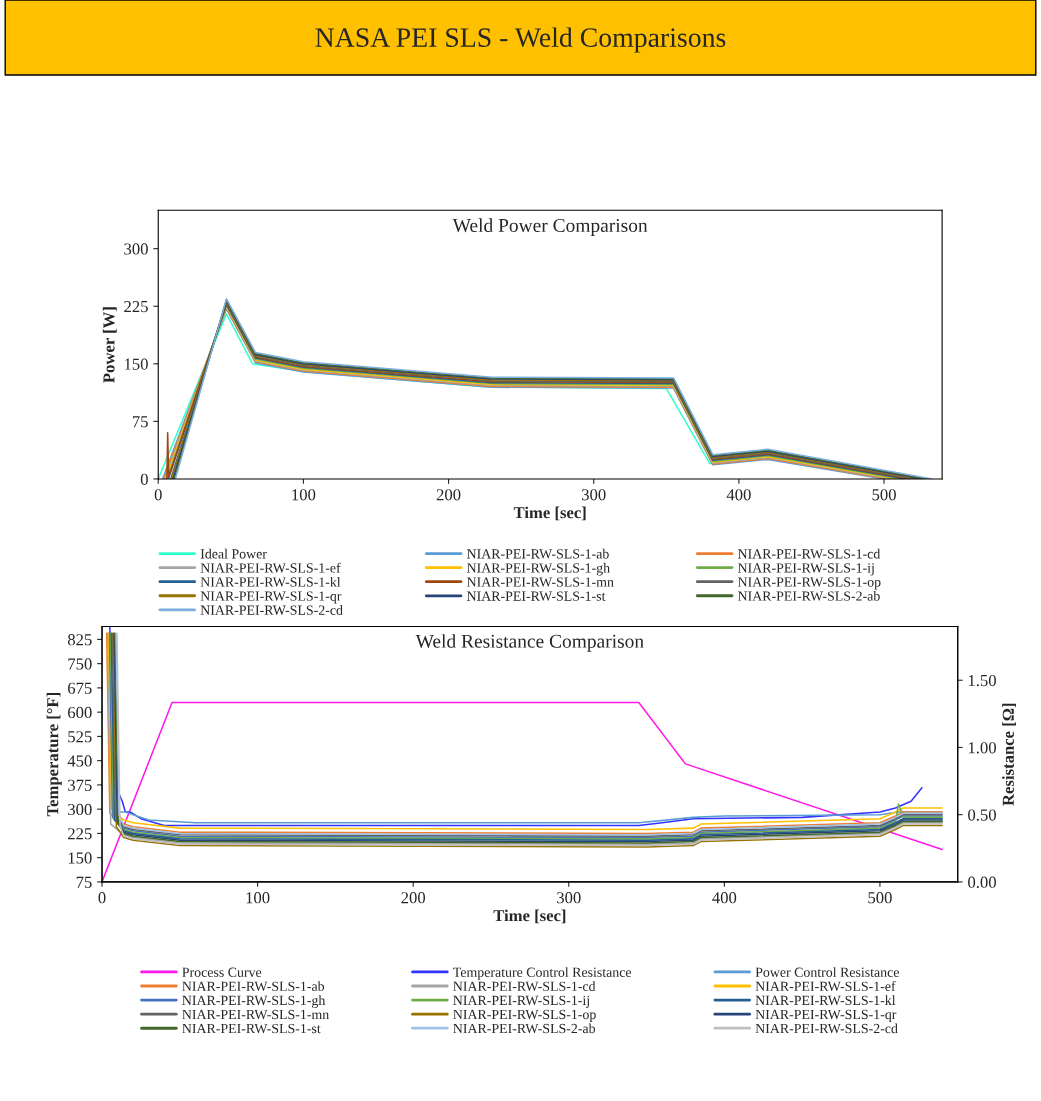 The image size is (1041, 1101). What do you see at coordinates (79, 761) in the screenshot?
I see `y-tick-label: 450` at bounding box center [79, 761].